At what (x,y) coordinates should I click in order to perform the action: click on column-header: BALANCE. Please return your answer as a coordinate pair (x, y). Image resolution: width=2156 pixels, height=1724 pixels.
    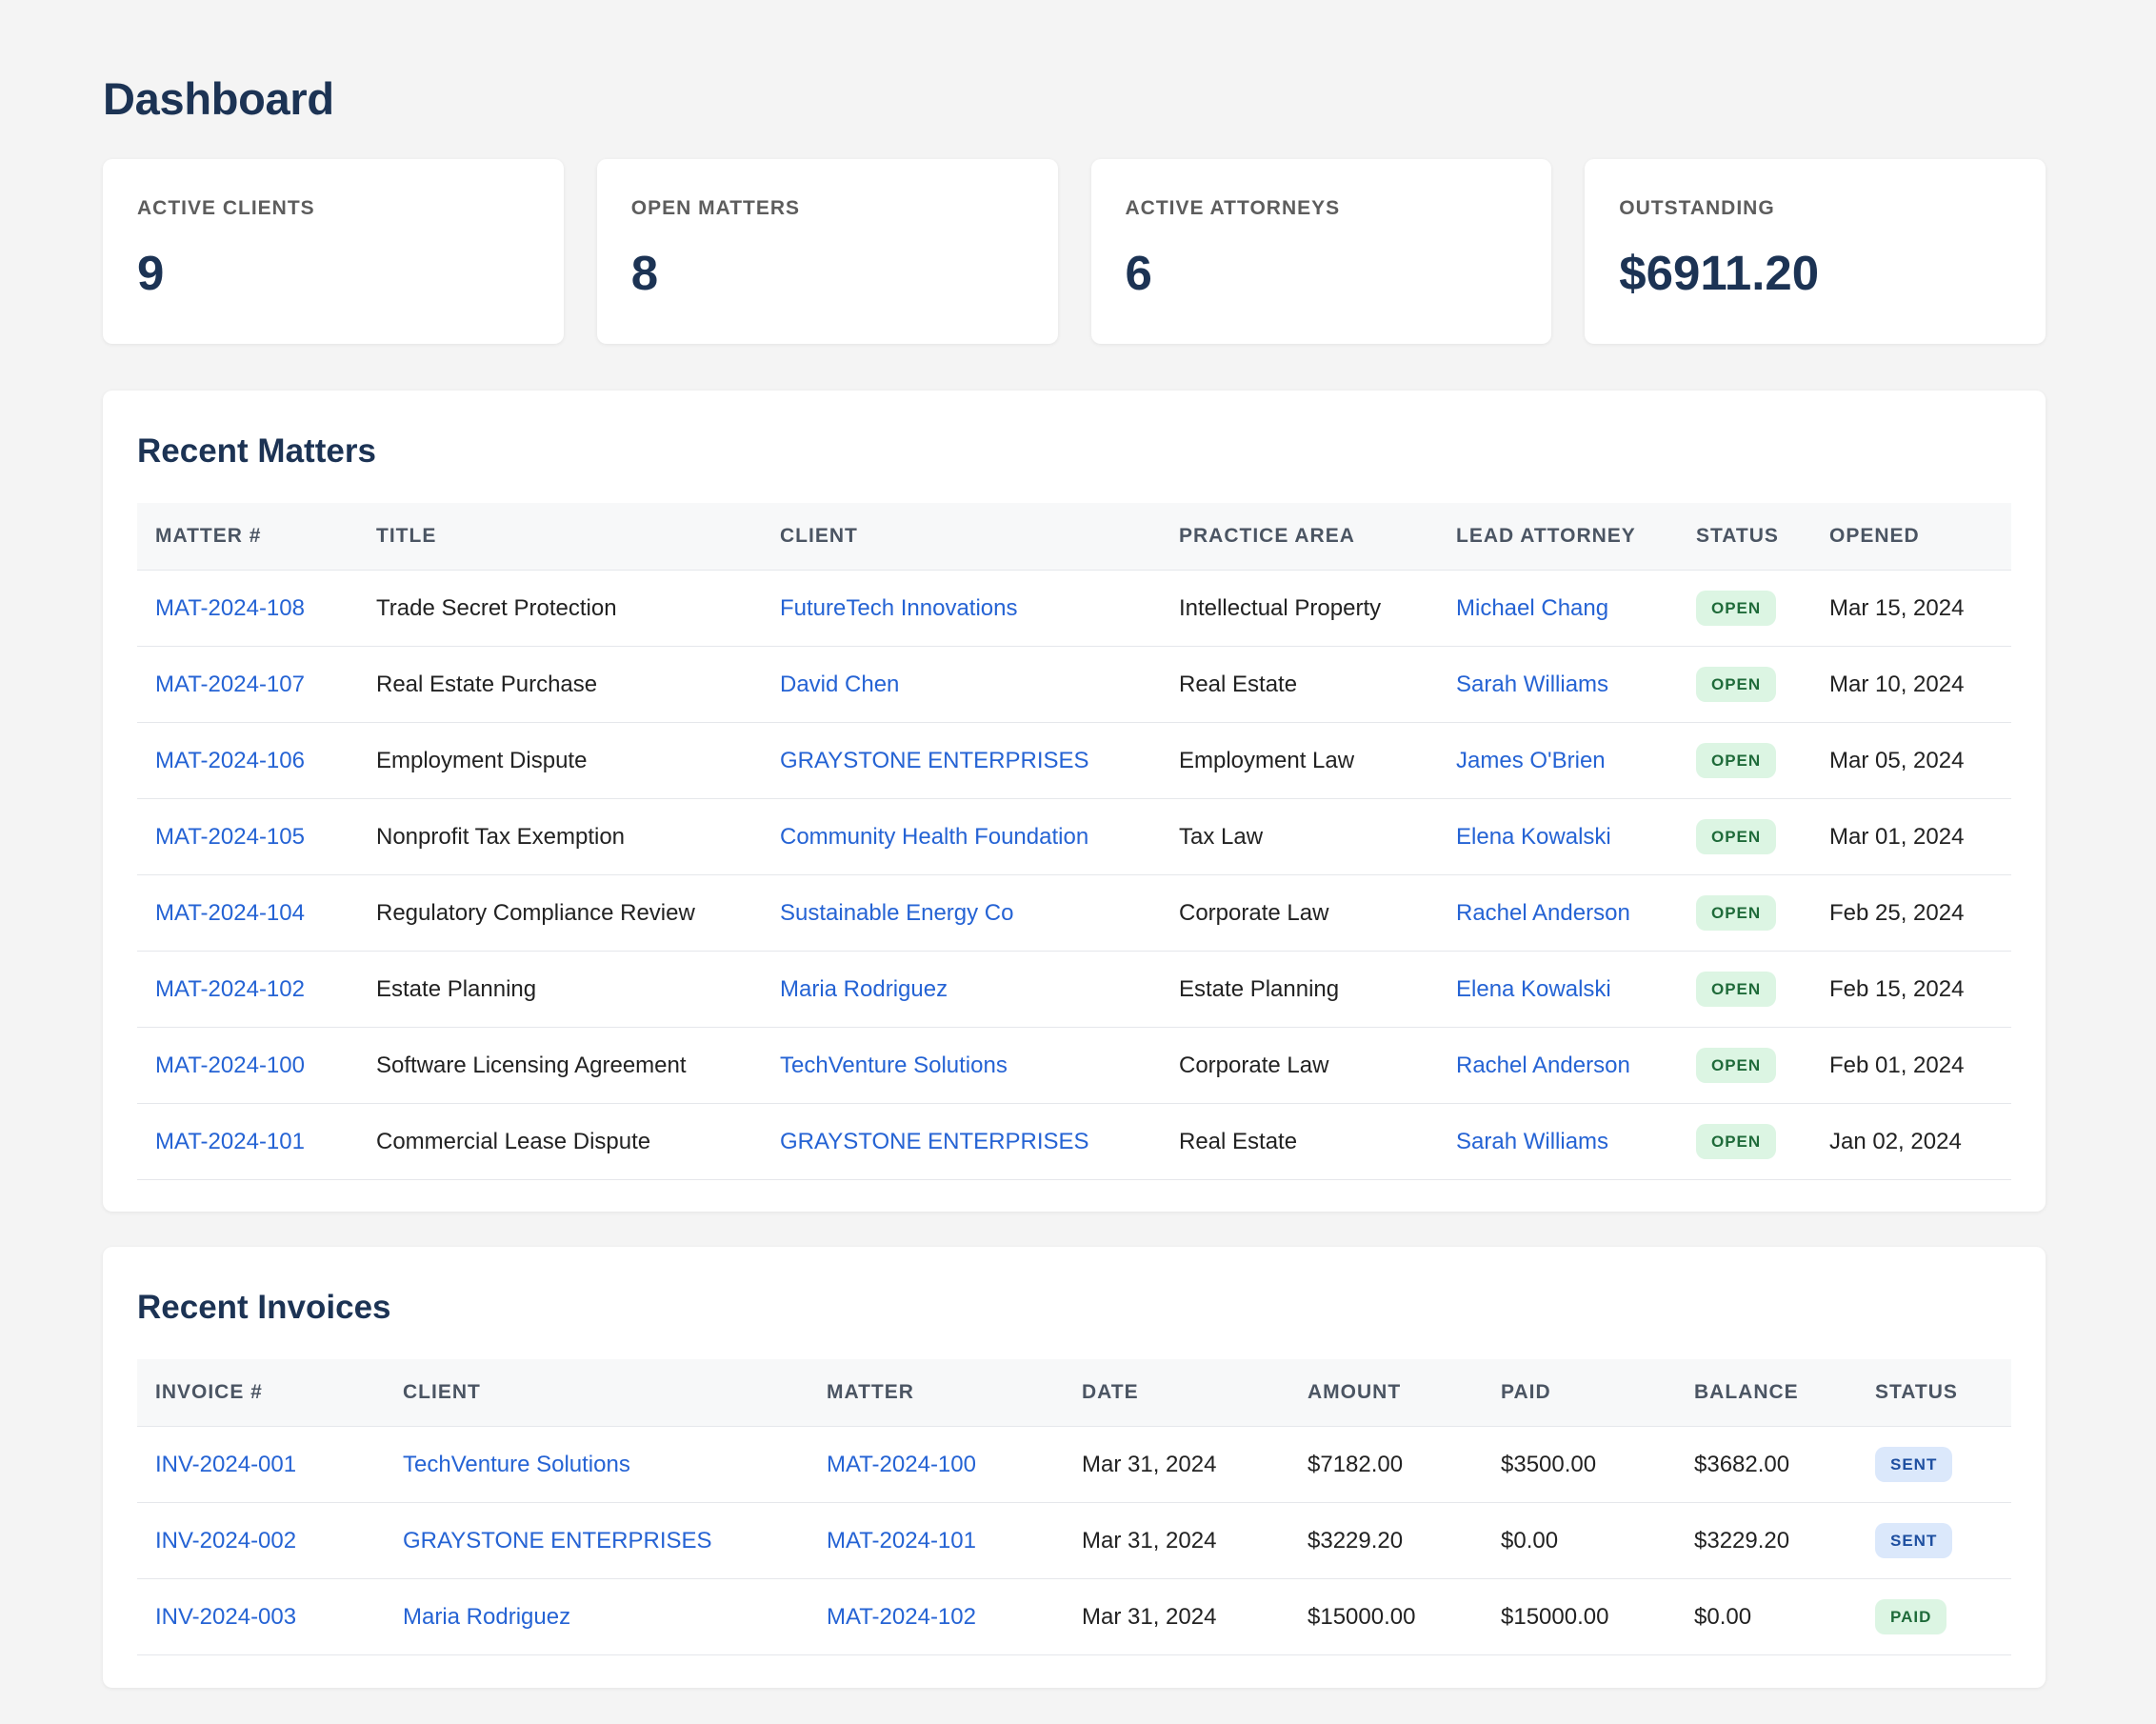
    Looking at the image, I should click on (1767, 1393).